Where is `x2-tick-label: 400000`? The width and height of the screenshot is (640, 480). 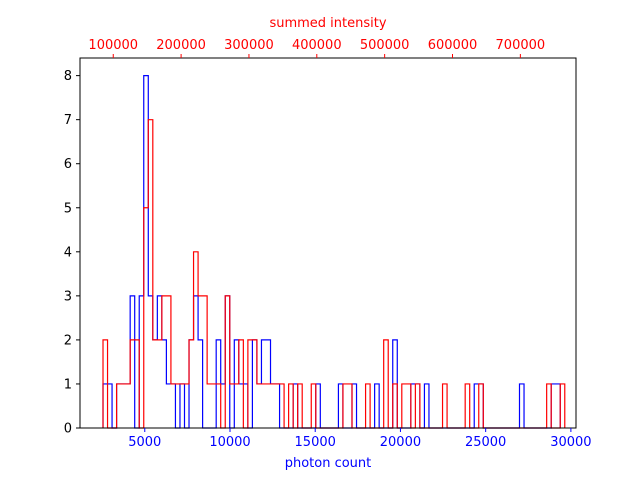
x2-tick-label: 400000 is located at coordinates (317, 45).